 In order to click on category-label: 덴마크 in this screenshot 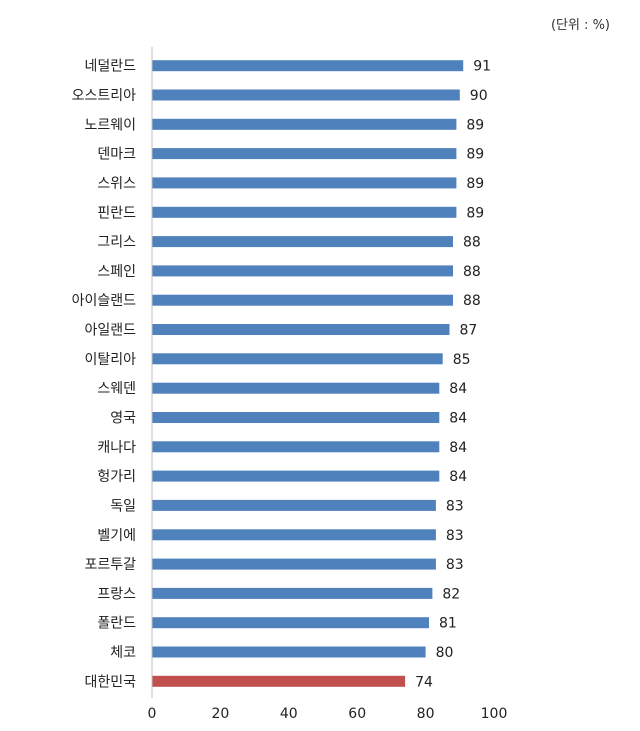, I will do `click(116, 155)`.